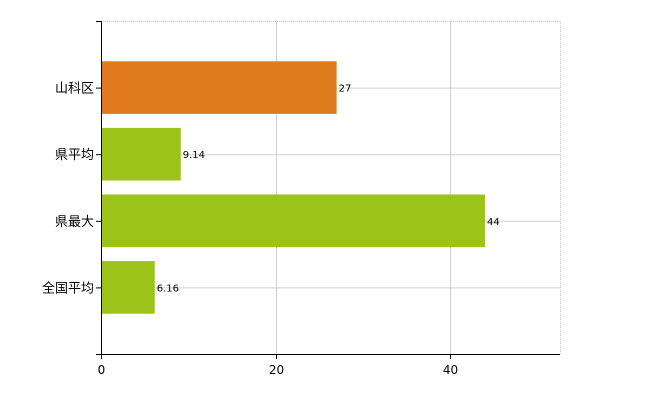 This screenshot has width=650, height=400. Describe the element at coordinates (168, 288) in the screenshot. I see `bar-value-label: 6.16` at that location.